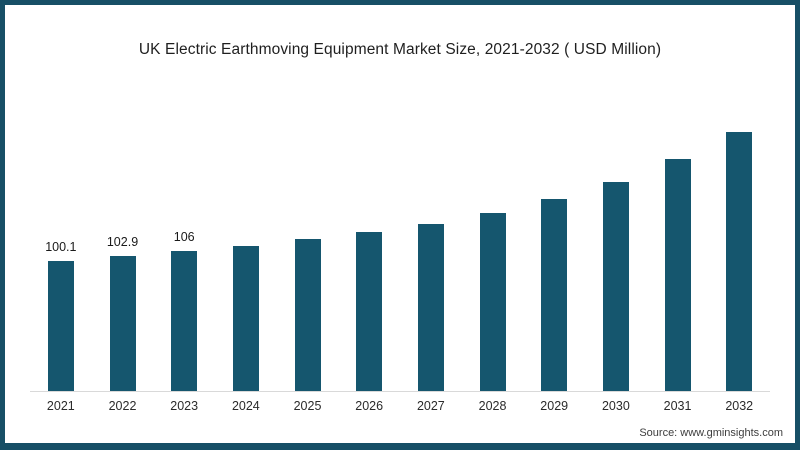  I want to click on bar-value-label-2022: 102.9, so click(122, 242).